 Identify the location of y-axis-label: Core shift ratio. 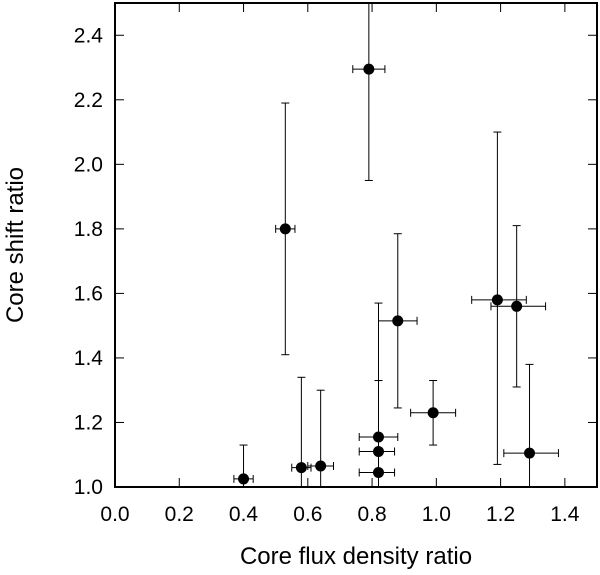
(15, 245).